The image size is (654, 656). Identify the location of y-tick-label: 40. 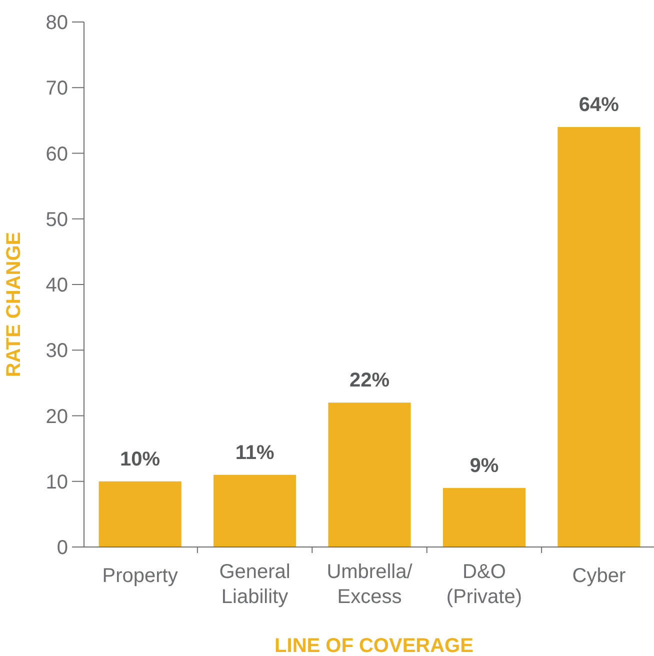
(57, 285).